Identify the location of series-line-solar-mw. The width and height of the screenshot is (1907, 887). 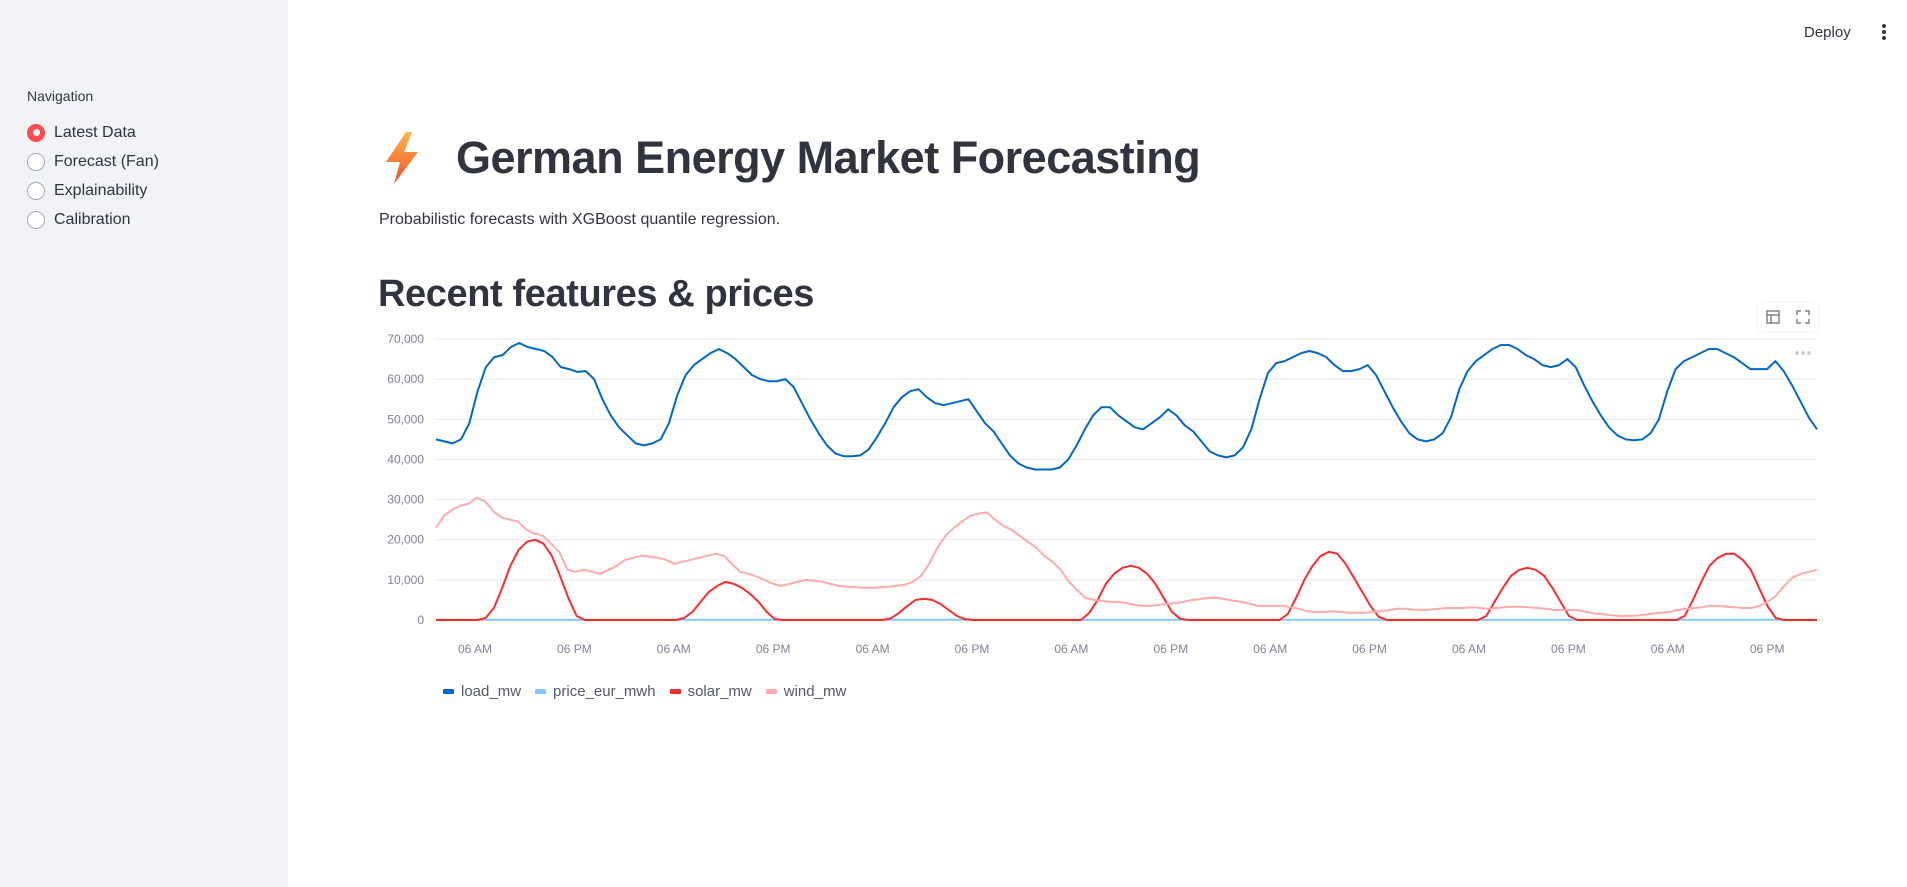
(1126, 579).